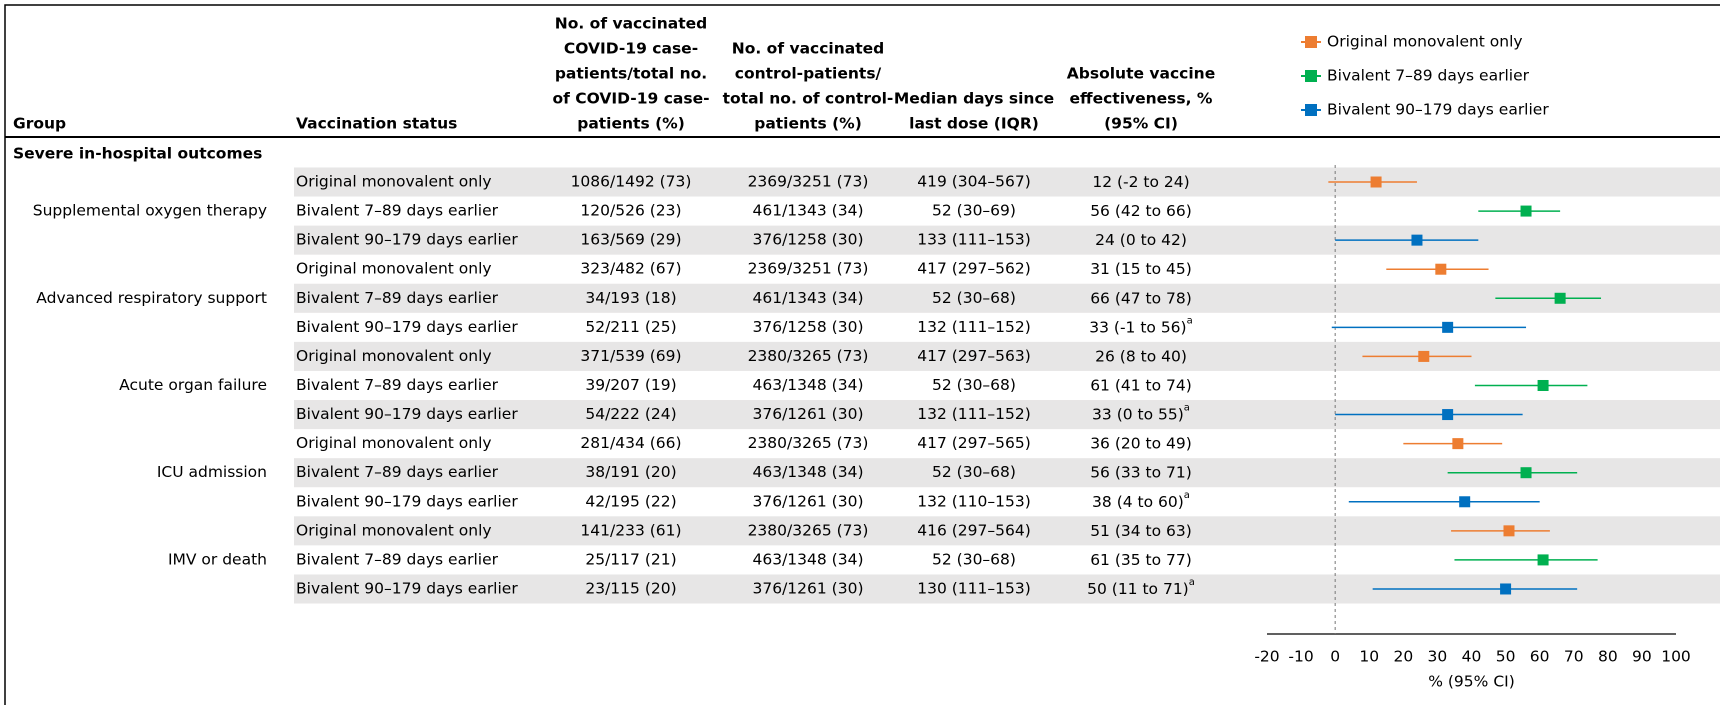 Image resolution: width=1720 pixels, height=705 pixels. What do you see at coordinates (631, 182) in the screenshot?
I see `table-cell: 1086/1492 (73)` at bounding box center [631, 182].